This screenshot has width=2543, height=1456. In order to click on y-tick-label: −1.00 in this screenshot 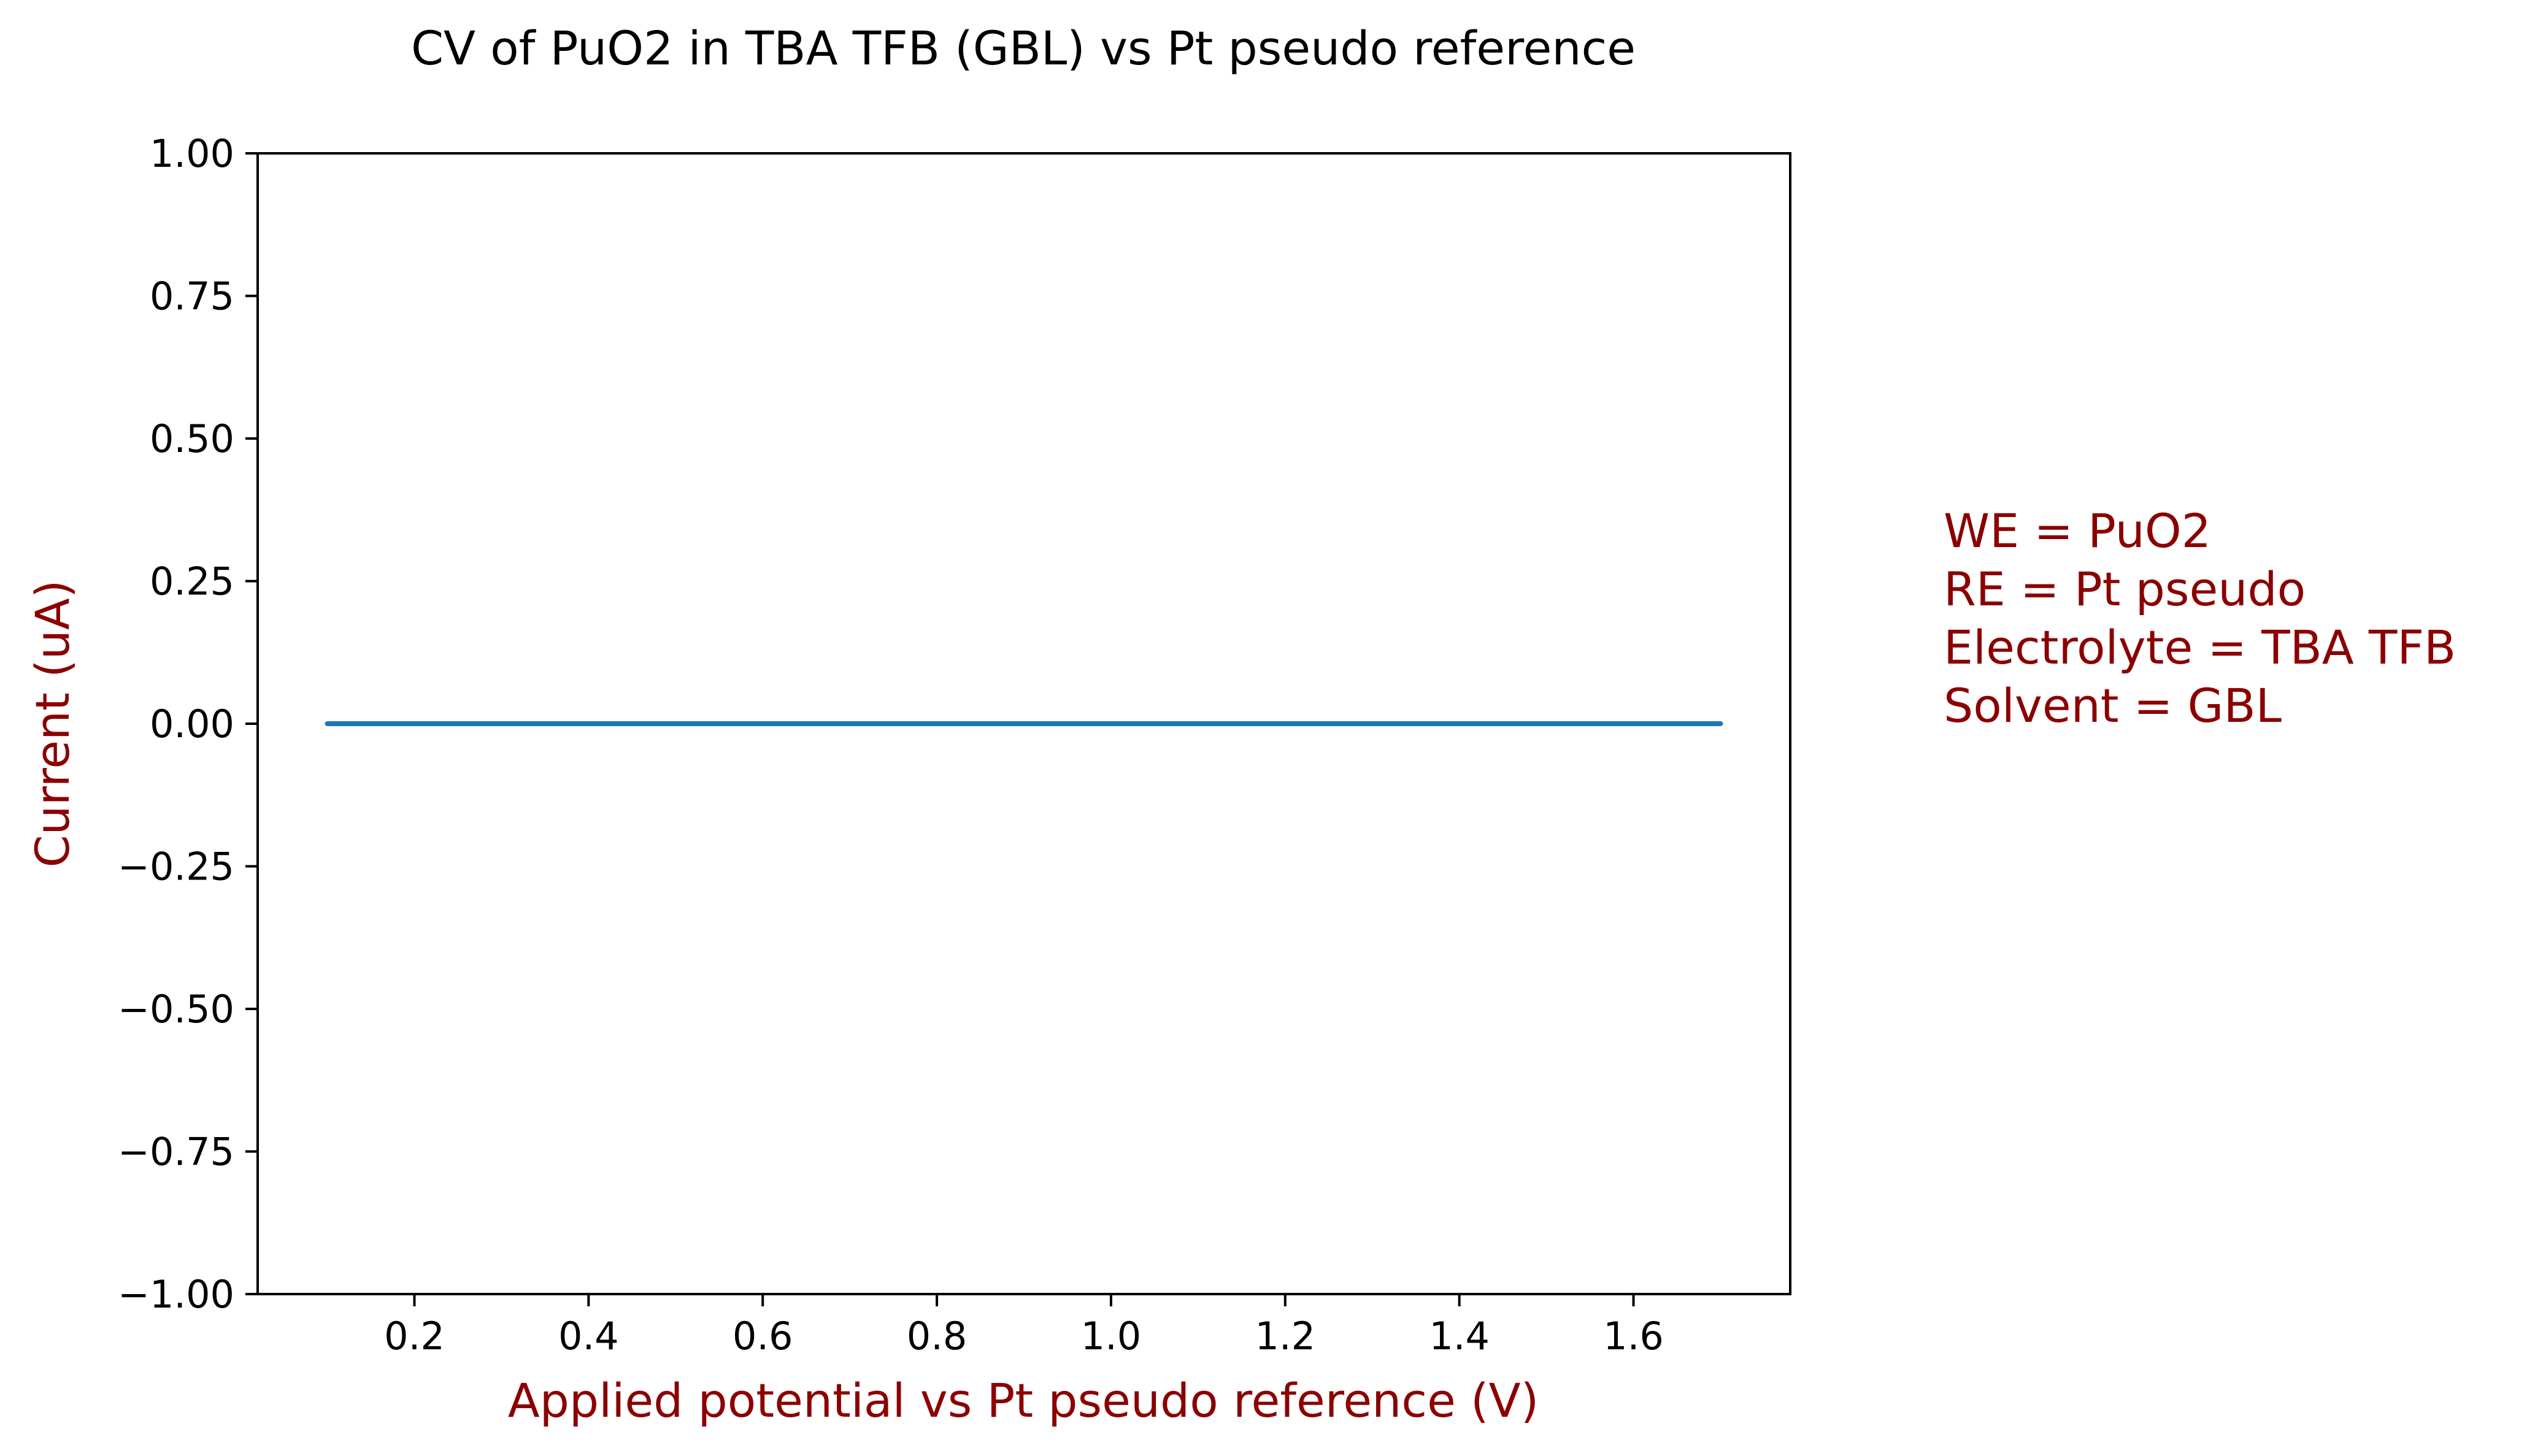, I will do `click(176, 1294)`.